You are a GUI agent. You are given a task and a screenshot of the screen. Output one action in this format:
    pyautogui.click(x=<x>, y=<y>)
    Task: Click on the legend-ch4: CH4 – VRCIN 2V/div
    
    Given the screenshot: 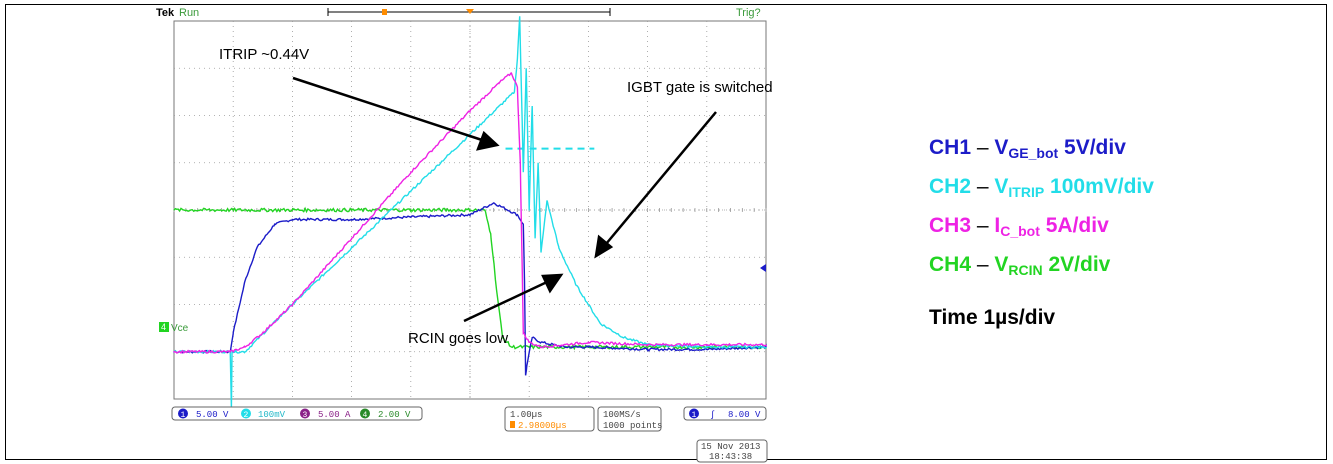 What is the action you would take?
    pyautogui.click(x=1041, y=267)
    